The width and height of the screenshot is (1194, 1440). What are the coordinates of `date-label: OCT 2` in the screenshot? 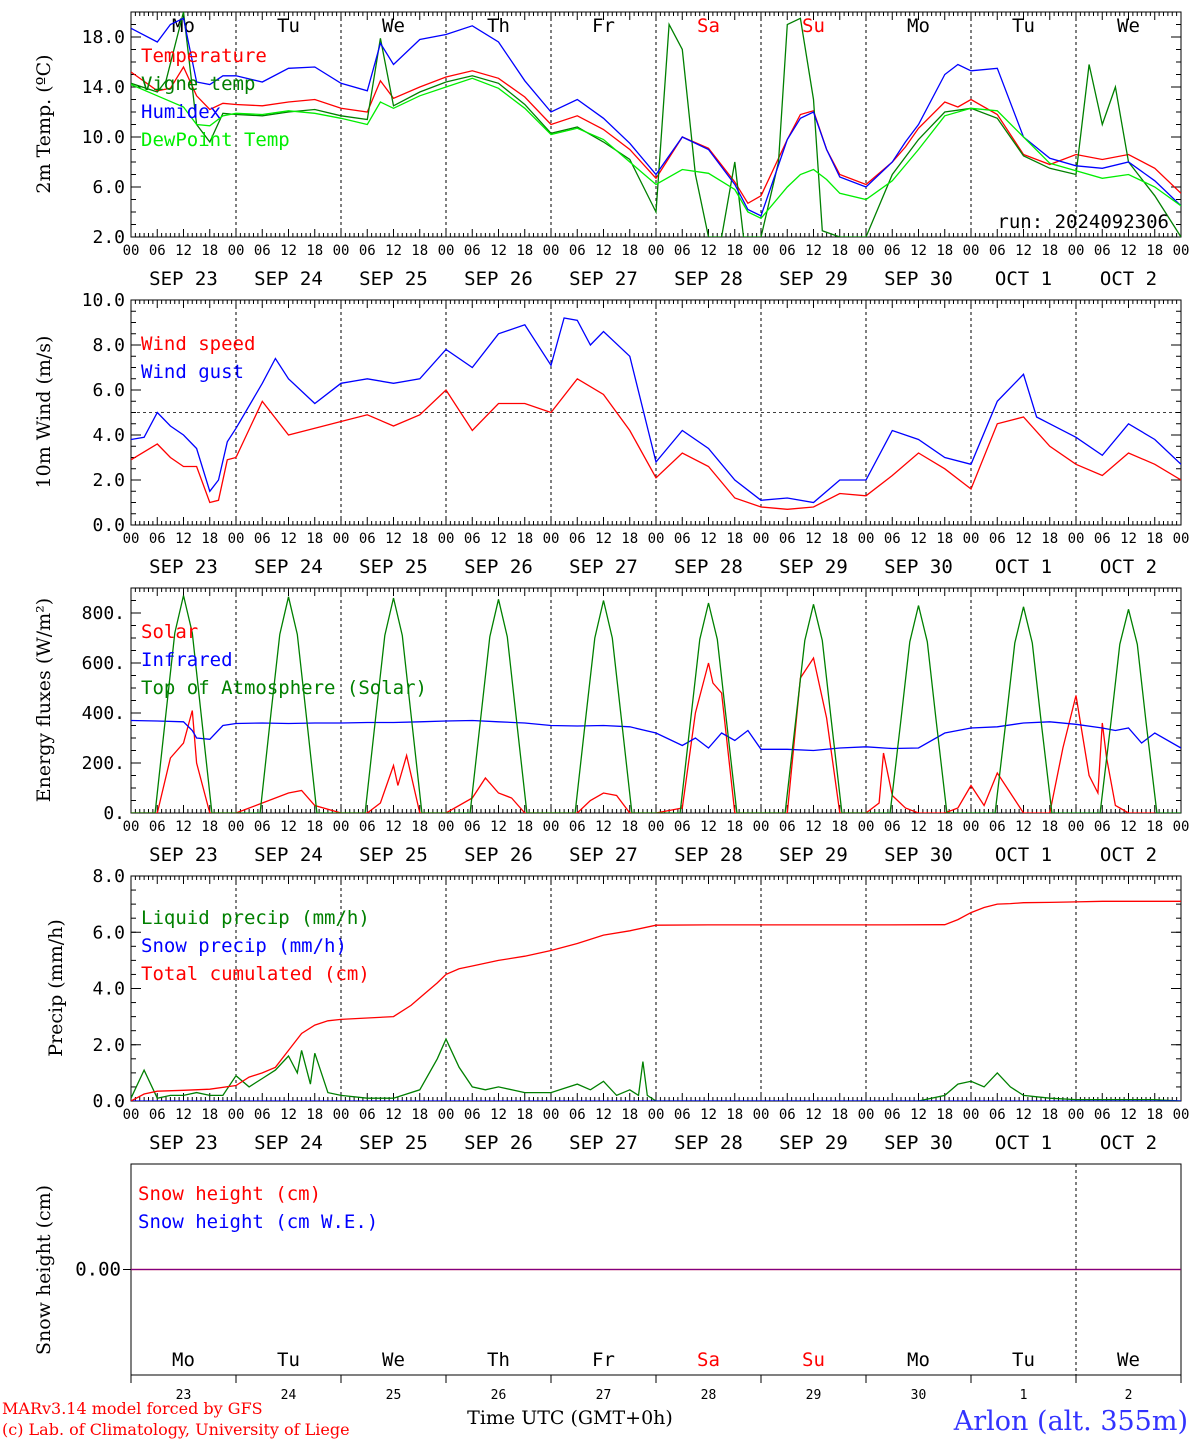 It's located at (1128, 1143).